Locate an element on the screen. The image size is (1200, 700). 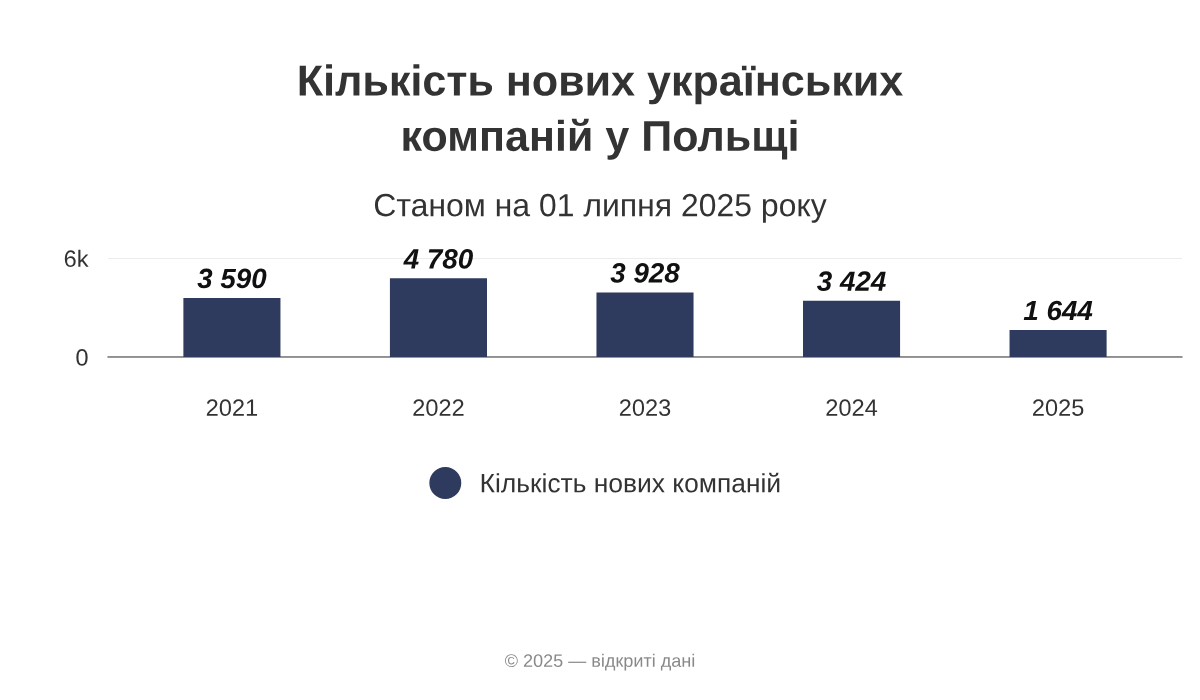
x-tick-label: 2025 is located at coordinates (1058, 408).